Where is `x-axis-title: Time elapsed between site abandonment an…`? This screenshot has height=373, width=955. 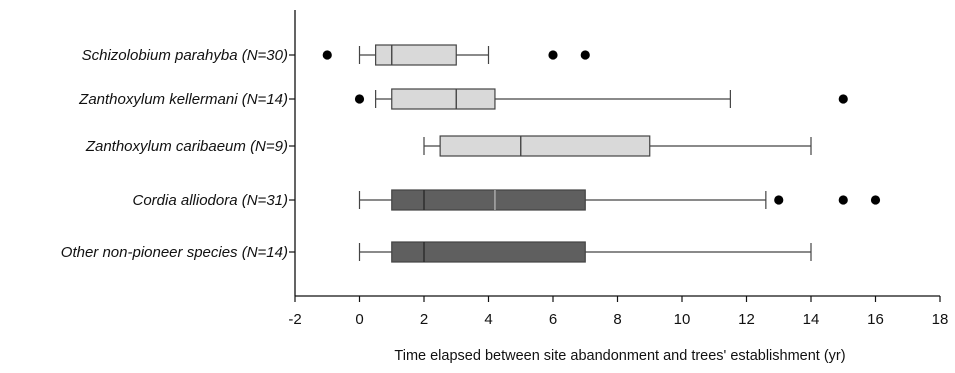 x-axis-title: Time elapsed between site abandonment an… is located at coordinates (619, 356).